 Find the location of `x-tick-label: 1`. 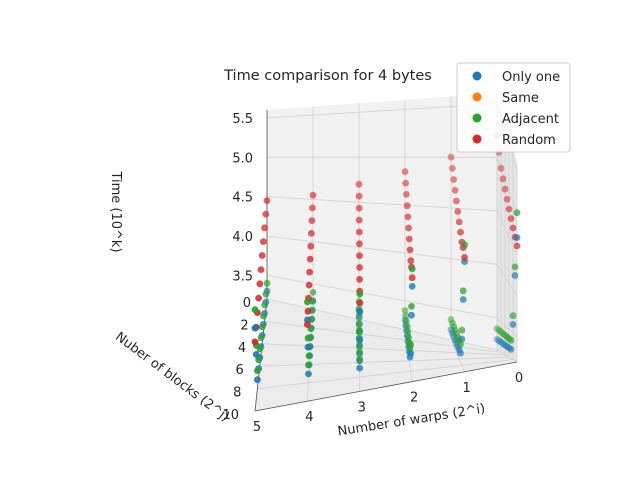

x-tick-label: 1 is located at coordinates (466, 388).